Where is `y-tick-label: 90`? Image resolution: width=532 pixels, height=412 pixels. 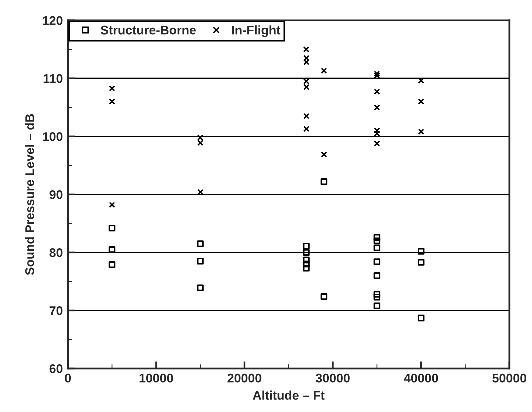 y-tick-label: 90 is located at coordinates (56, 195).